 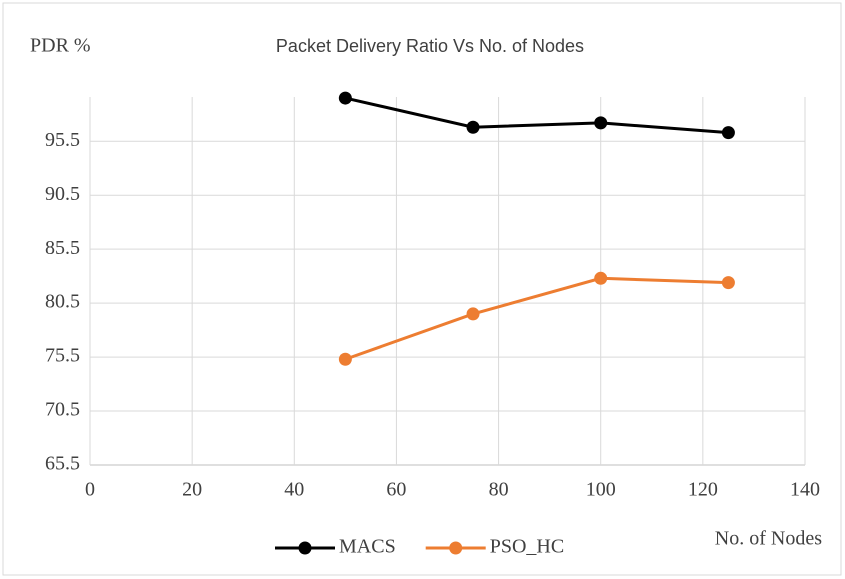 I want to click on legend-label: MACS, so click(x=367, y=547).